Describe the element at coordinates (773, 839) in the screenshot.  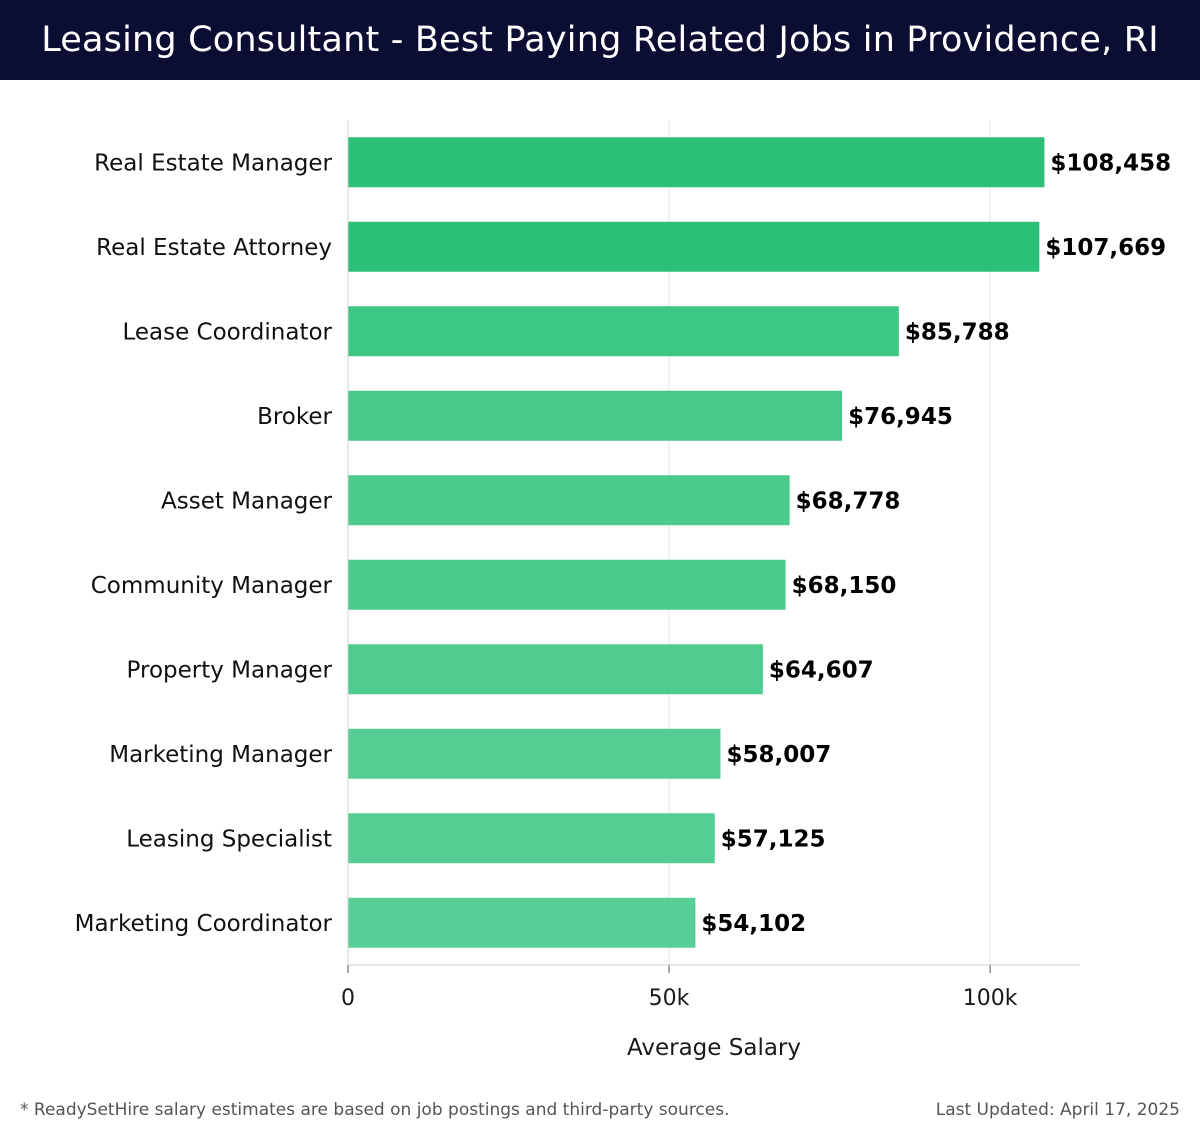
I see `value-label: $57,125` at that location.